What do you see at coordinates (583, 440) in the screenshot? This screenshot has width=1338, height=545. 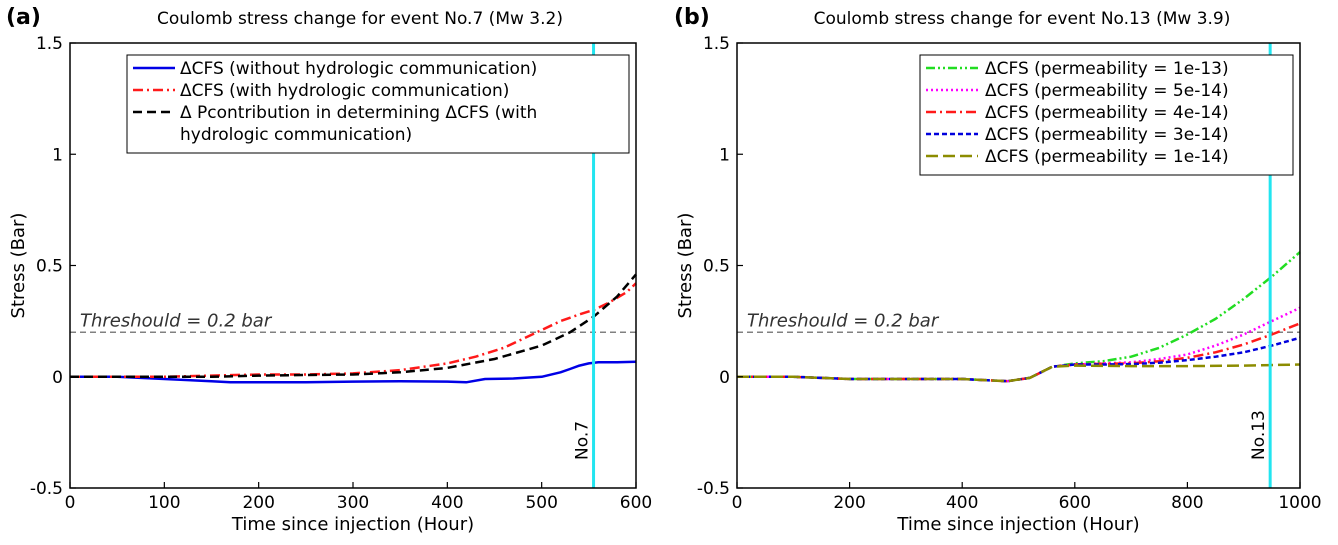 I see `event-marker-label: No.7` at bounding box center [583, 440].